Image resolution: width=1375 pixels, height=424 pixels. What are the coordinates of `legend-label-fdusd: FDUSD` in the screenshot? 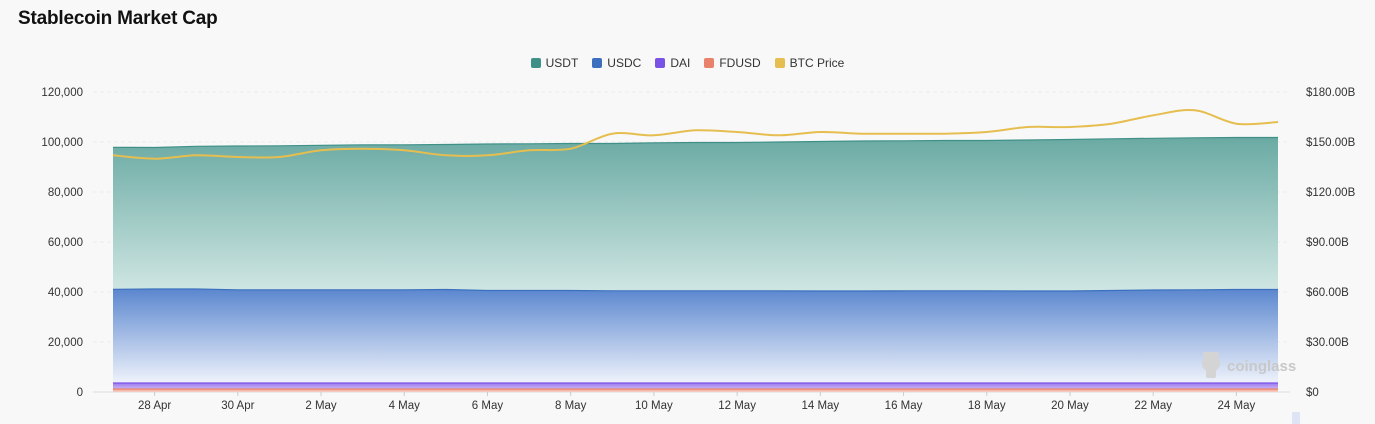 It's located at (740, 63).